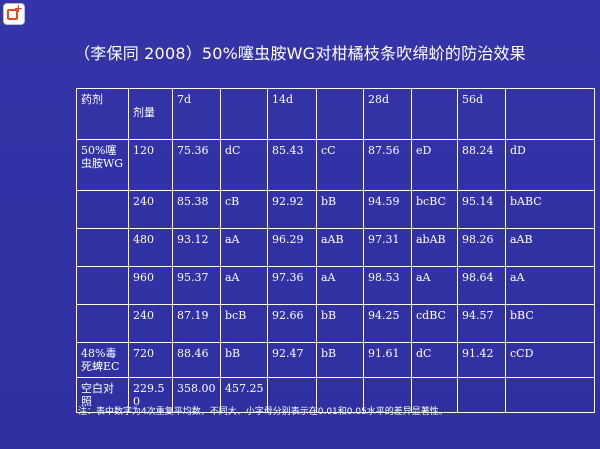 Image resolution: width=600 pixels, height=449 pixels. I want to click on value-28d: 87.56, so click(387, 165).